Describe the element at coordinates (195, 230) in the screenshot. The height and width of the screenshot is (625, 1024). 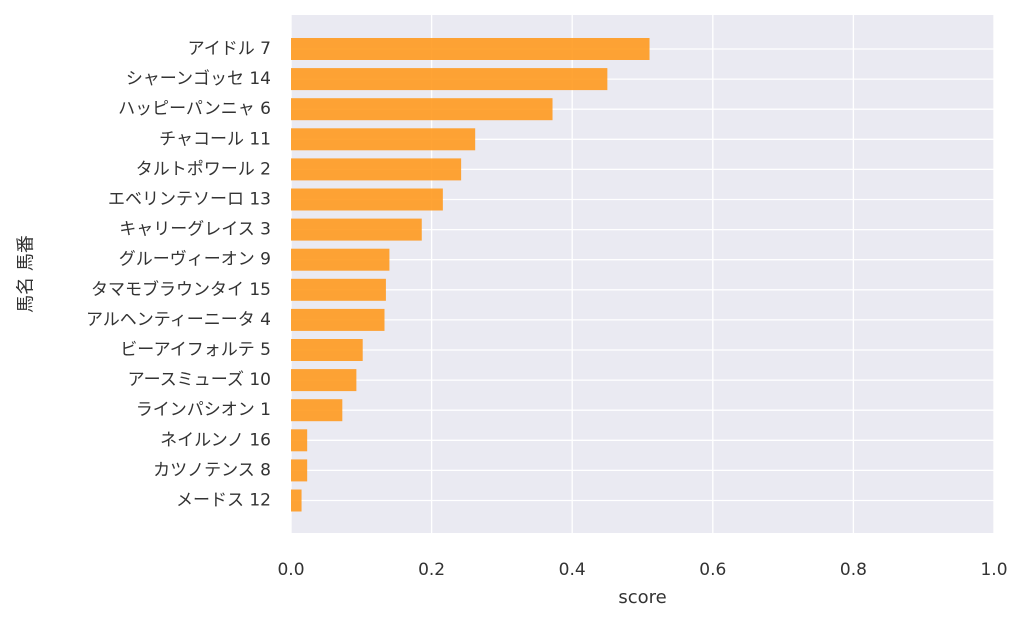
I see `y-tick-label: キャリーグレイス 3` at that location.